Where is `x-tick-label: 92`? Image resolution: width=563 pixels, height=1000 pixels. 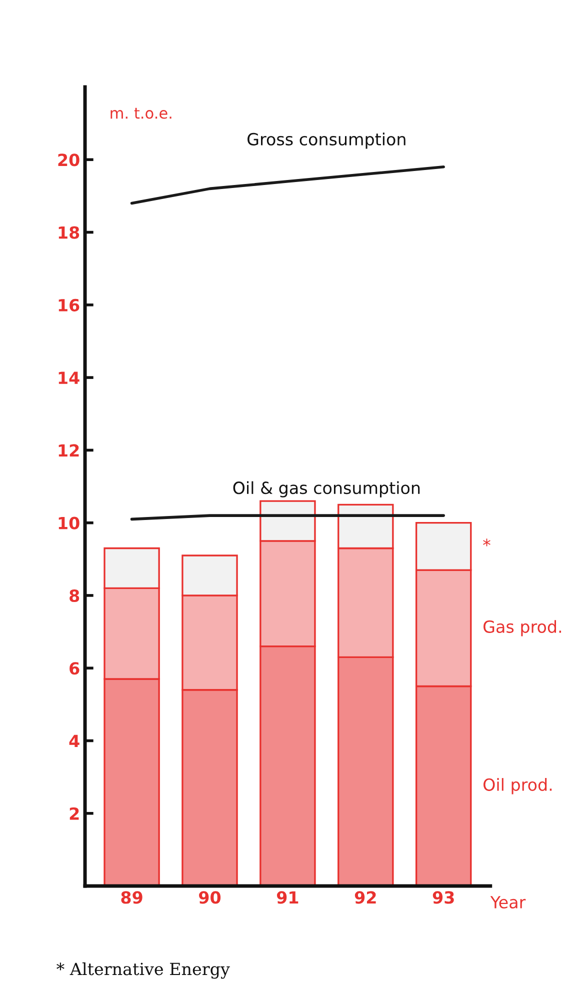 x-tick-label: 92 is located at coordinates (365, 897).